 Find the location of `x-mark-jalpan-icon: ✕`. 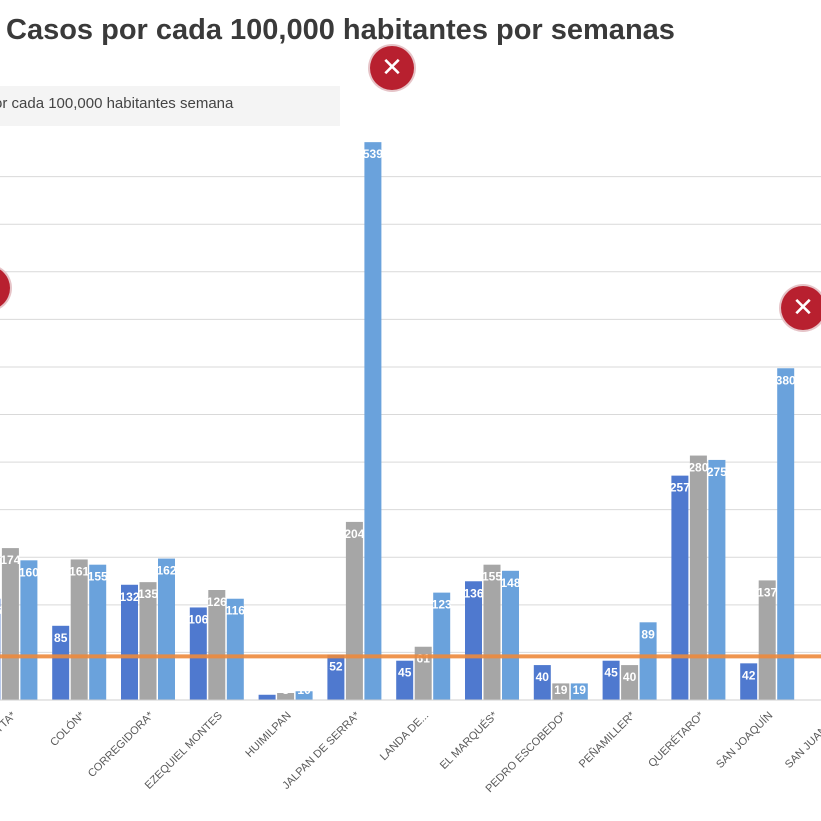

x-mark-jalpan-icon: ✕ is located at coordinates (392, 68).